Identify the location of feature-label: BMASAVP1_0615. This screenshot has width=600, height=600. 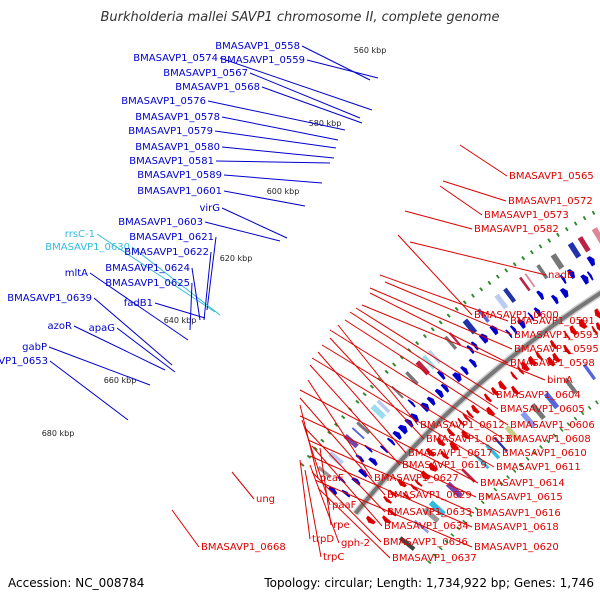
(520, 497).